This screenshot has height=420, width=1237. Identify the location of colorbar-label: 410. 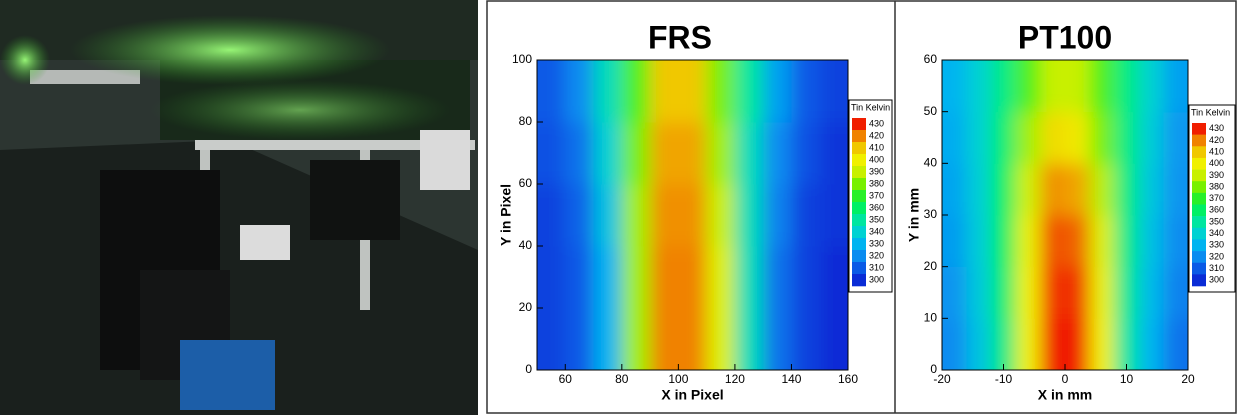
(876, 147).